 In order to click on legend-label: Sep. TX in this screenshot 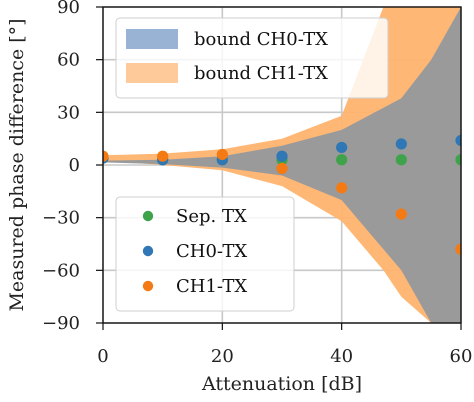, I will do `click(211, 216)`.